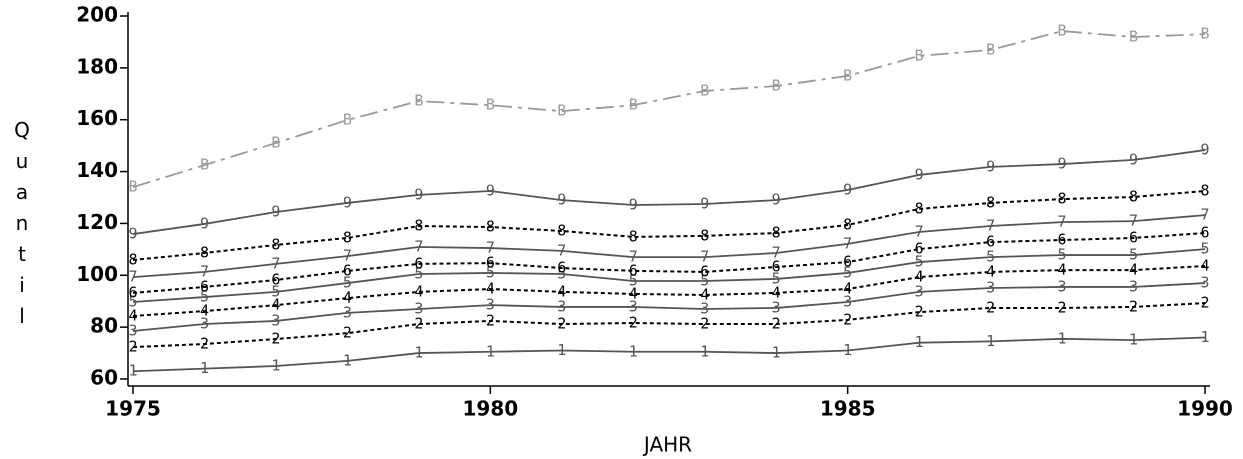  Describe the element at coordinates (104, 326) in the screenshot. I see `y-tick-label: 80` at that location.